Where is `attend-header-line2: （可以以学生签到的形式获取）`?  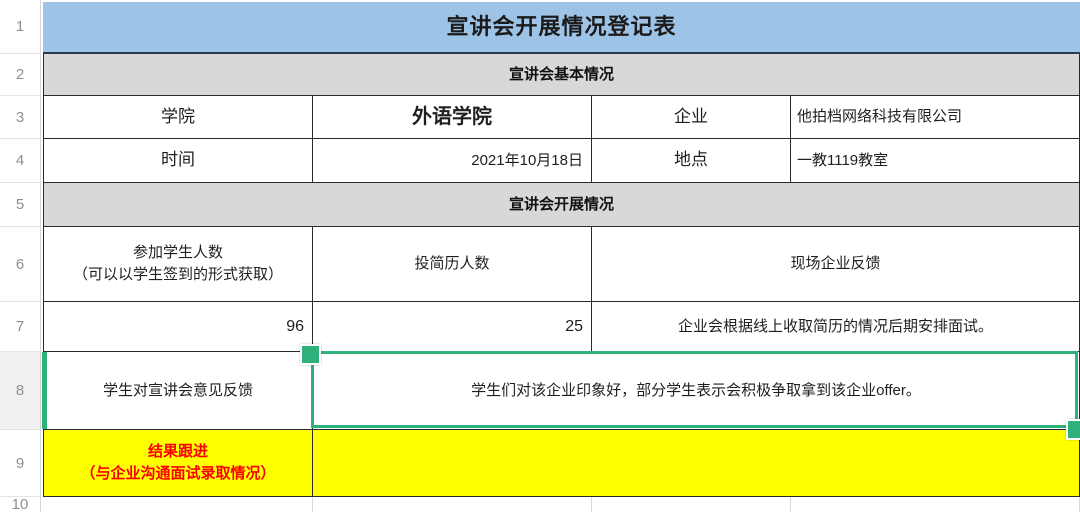 attend-header-line2: （可以以学生签到的形式获取） is located at coordinates (177, 274).